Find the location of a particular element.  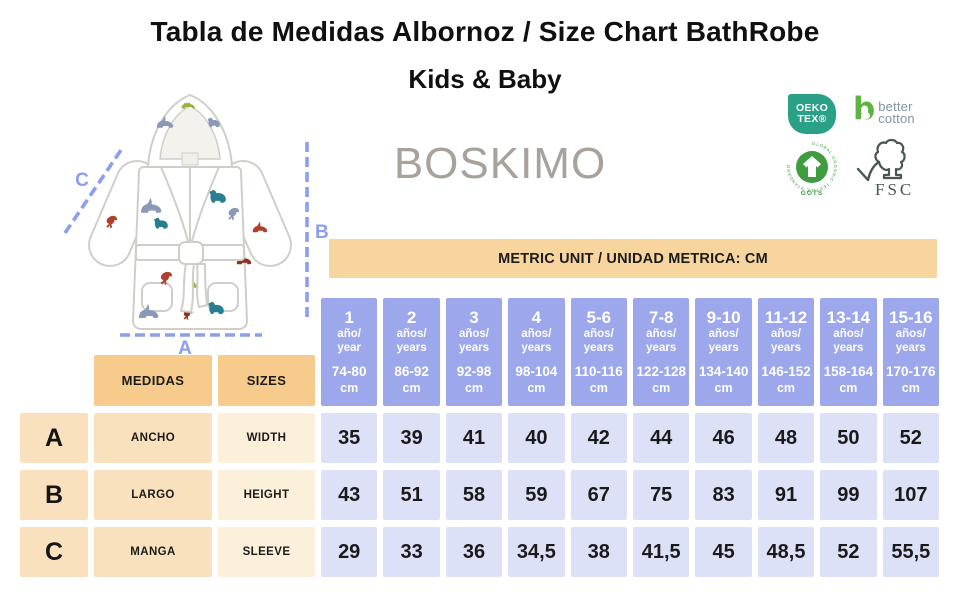

size-age: 2 is located at coordinates (411, 317).